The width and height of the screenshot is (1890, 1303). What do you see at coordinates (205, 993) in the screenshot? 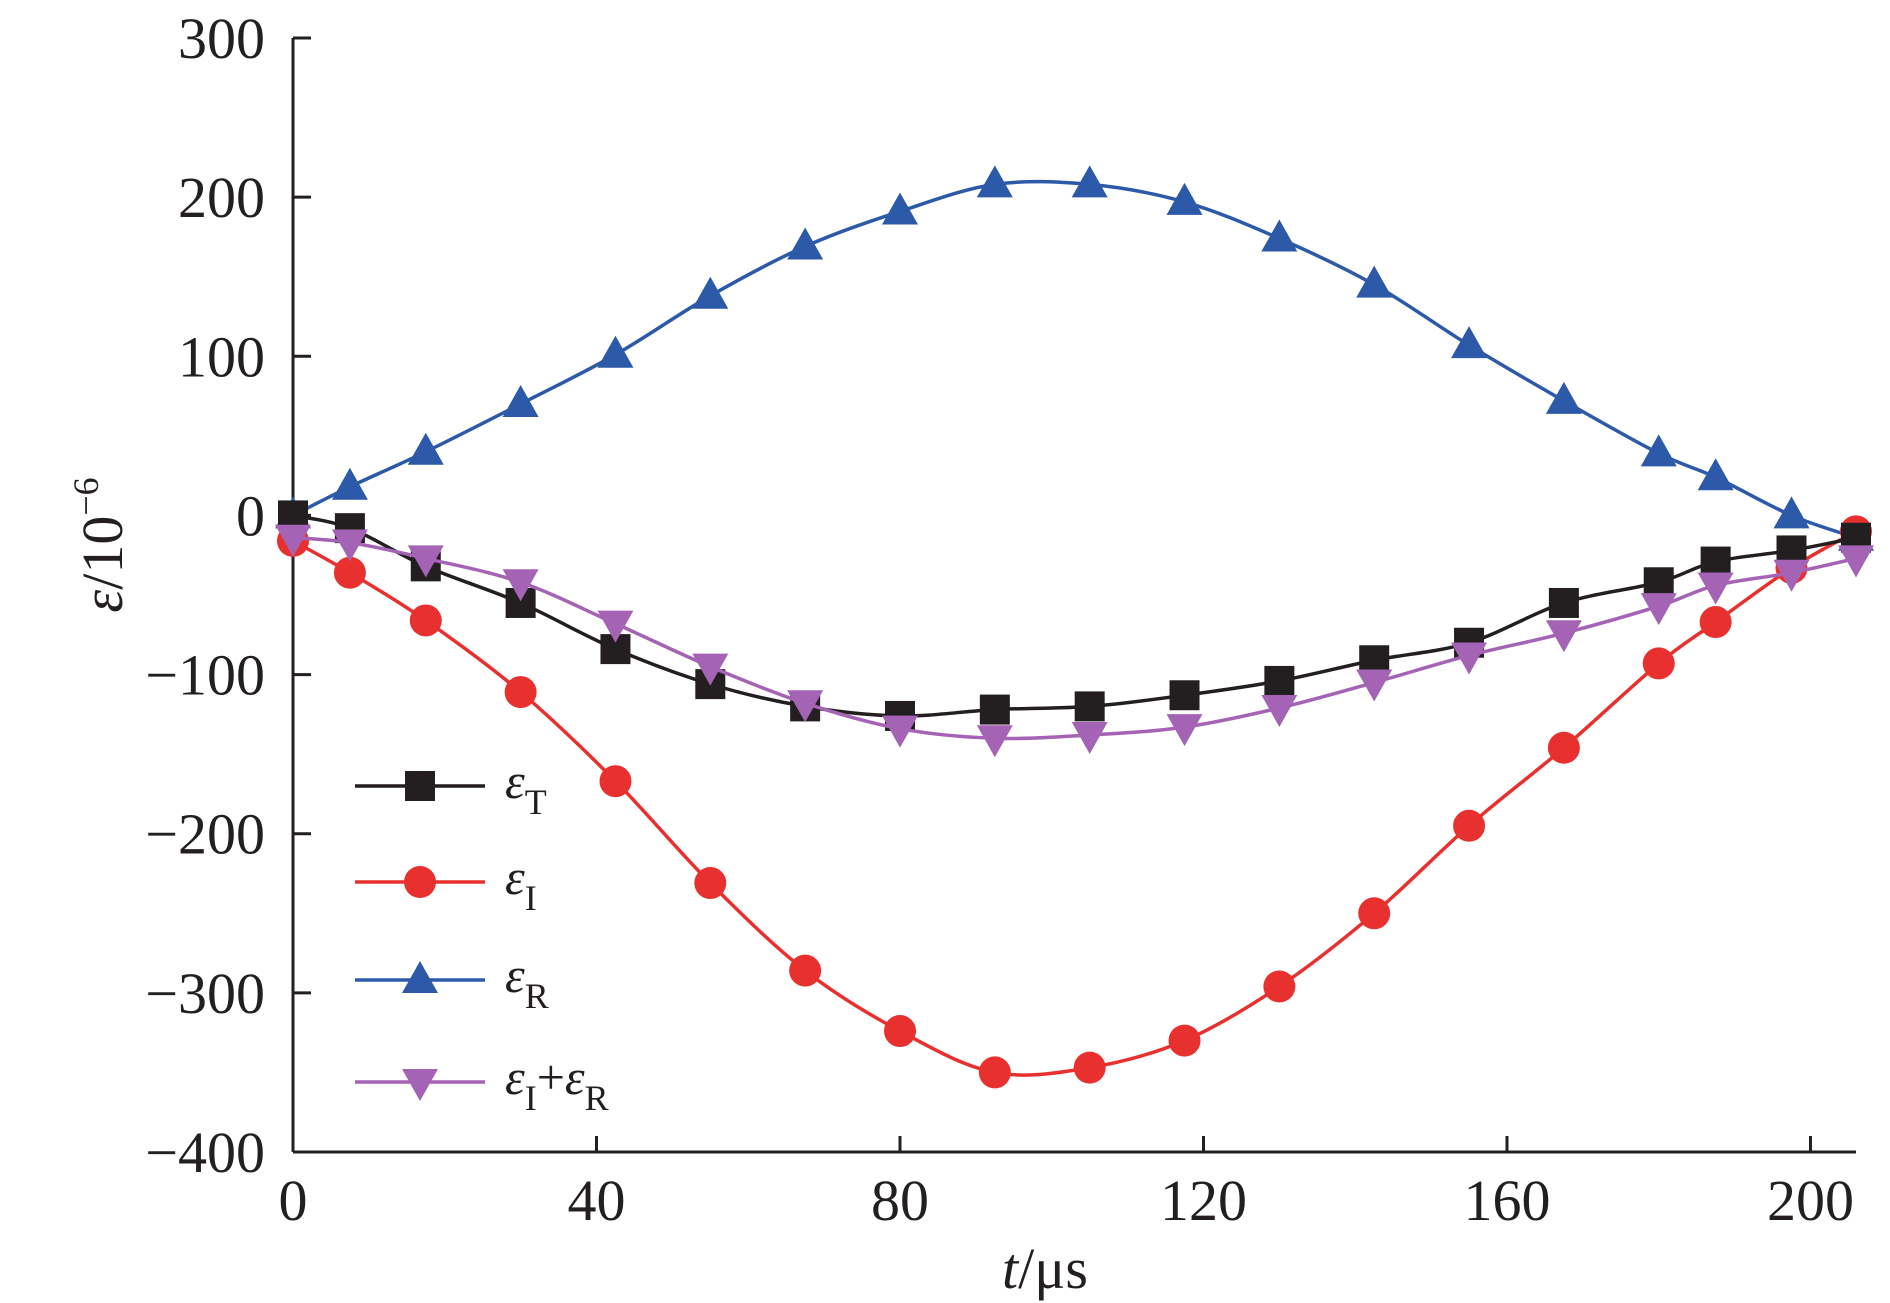
I see `y-tick-label: −300` at bounding box center [205, 993].